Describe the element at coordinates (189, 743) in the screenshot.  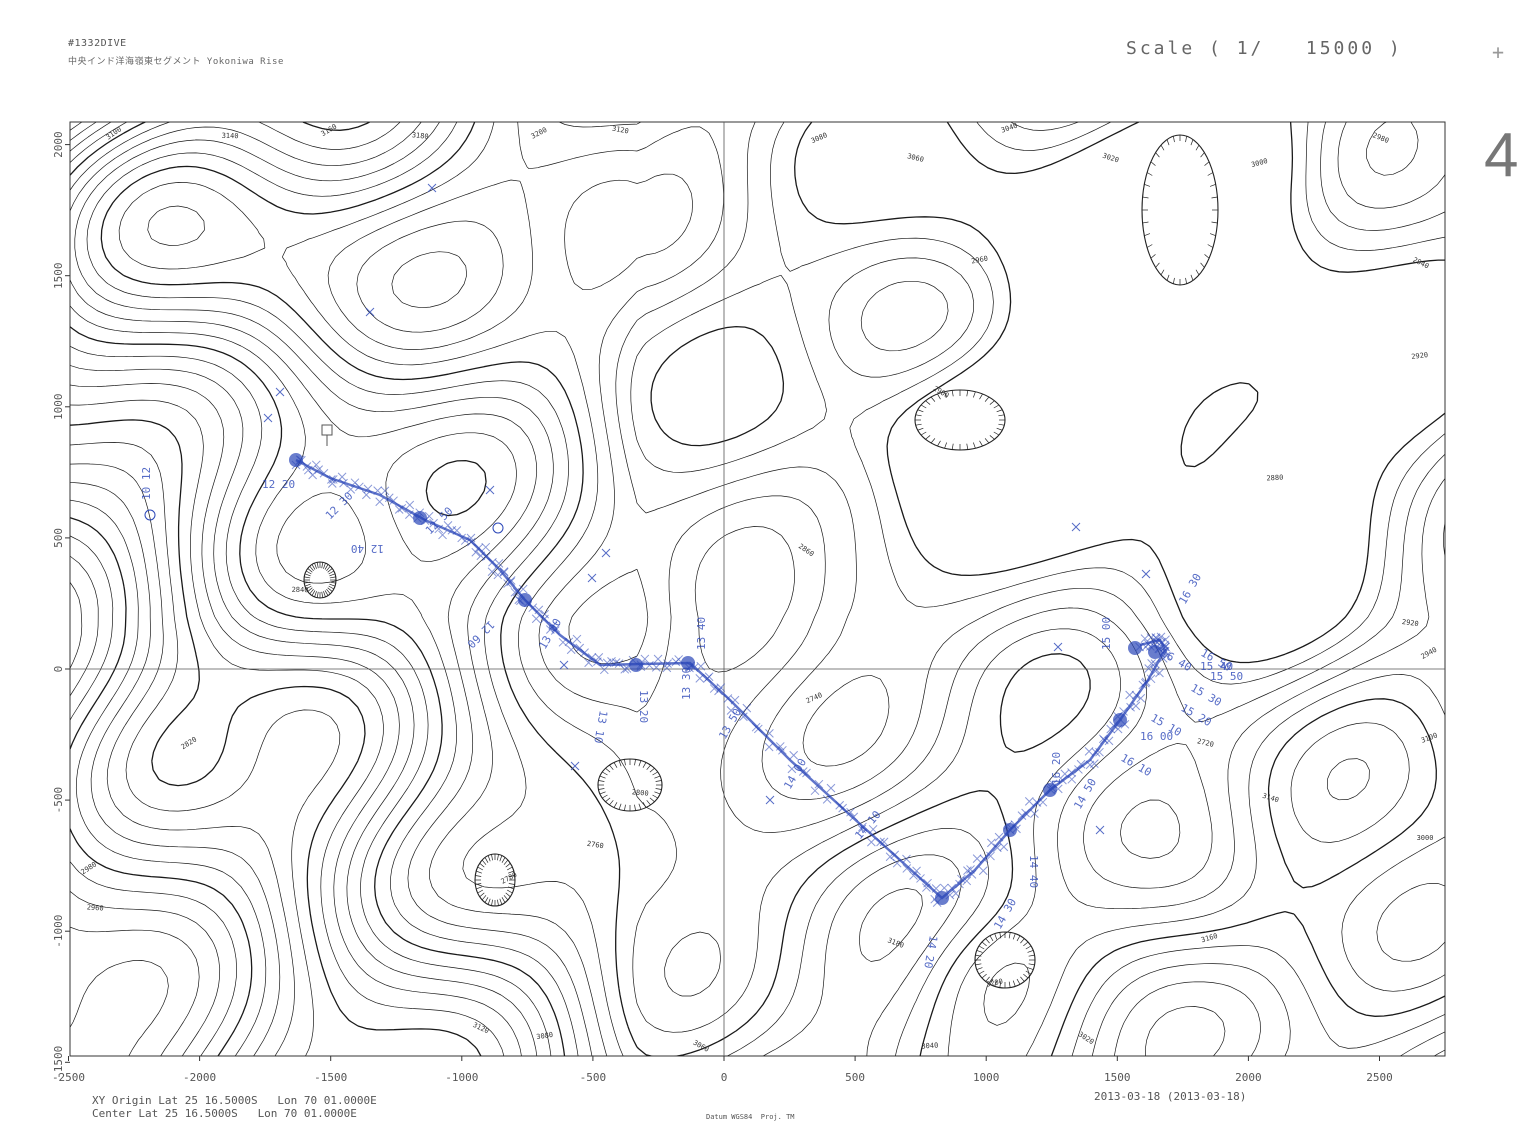
I see `contour-label: 2820` at that location.